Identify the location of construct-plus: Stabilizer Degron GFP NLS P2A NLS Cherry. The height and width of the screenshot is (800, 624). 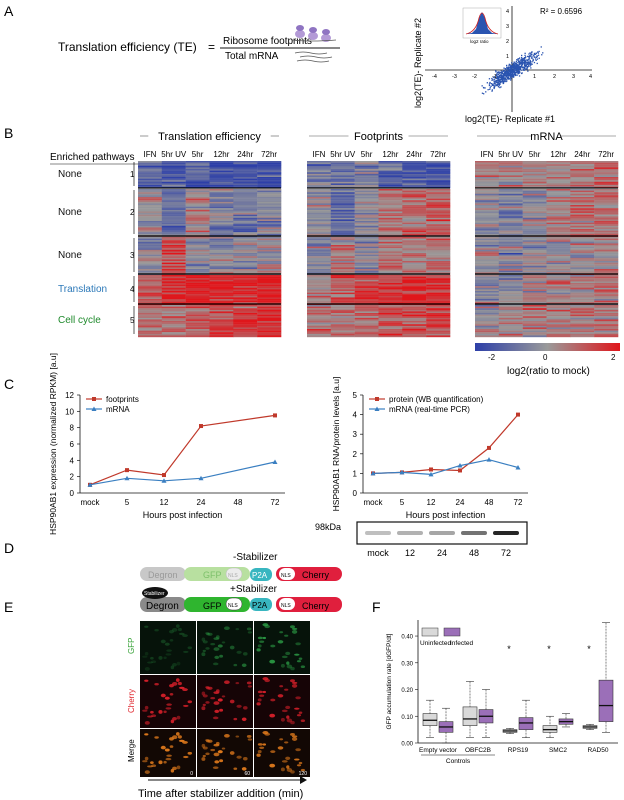
(241, 599).